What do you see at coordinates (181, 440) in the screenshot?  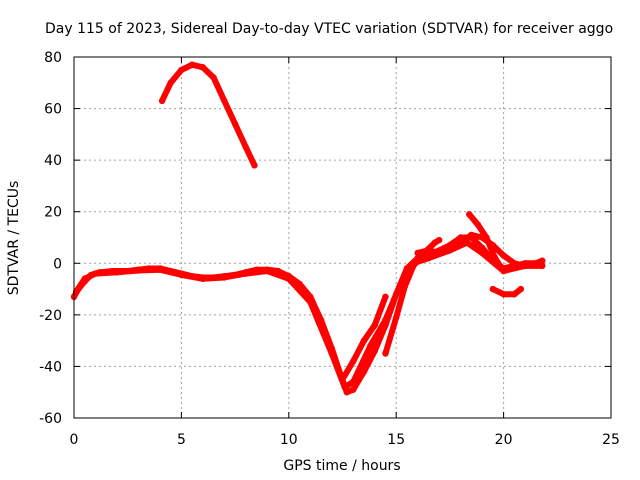 I see `x-tick-label: 5` at bounding box center [181, 440].